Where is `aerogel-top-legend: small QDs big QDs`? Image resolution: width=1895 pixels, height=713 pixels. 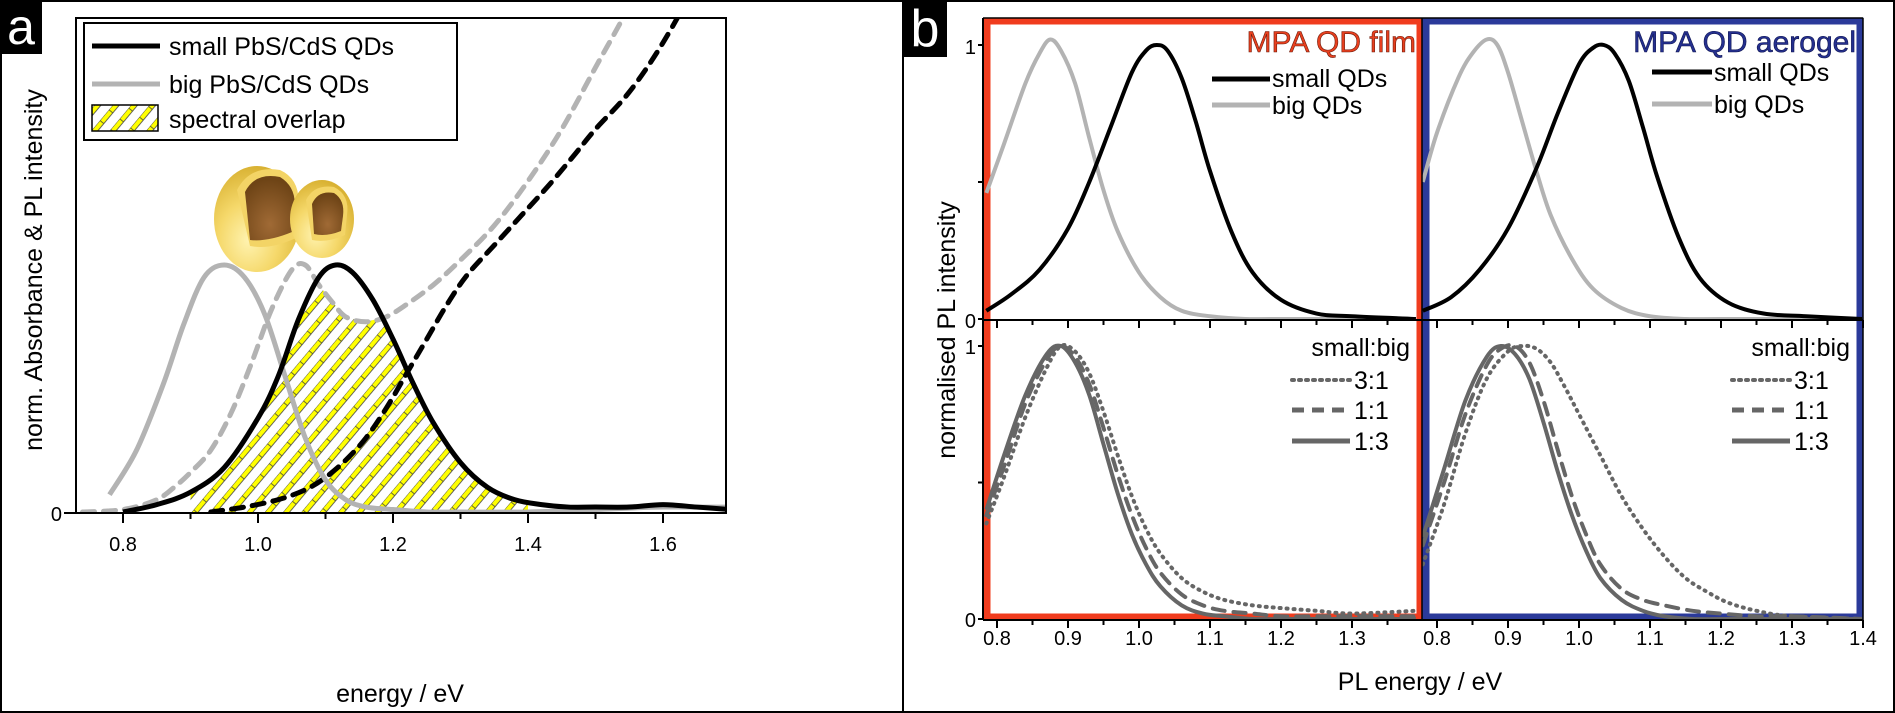
aerogel-top-legend: small QDs big QDs is located at coordinates (1740, 89).